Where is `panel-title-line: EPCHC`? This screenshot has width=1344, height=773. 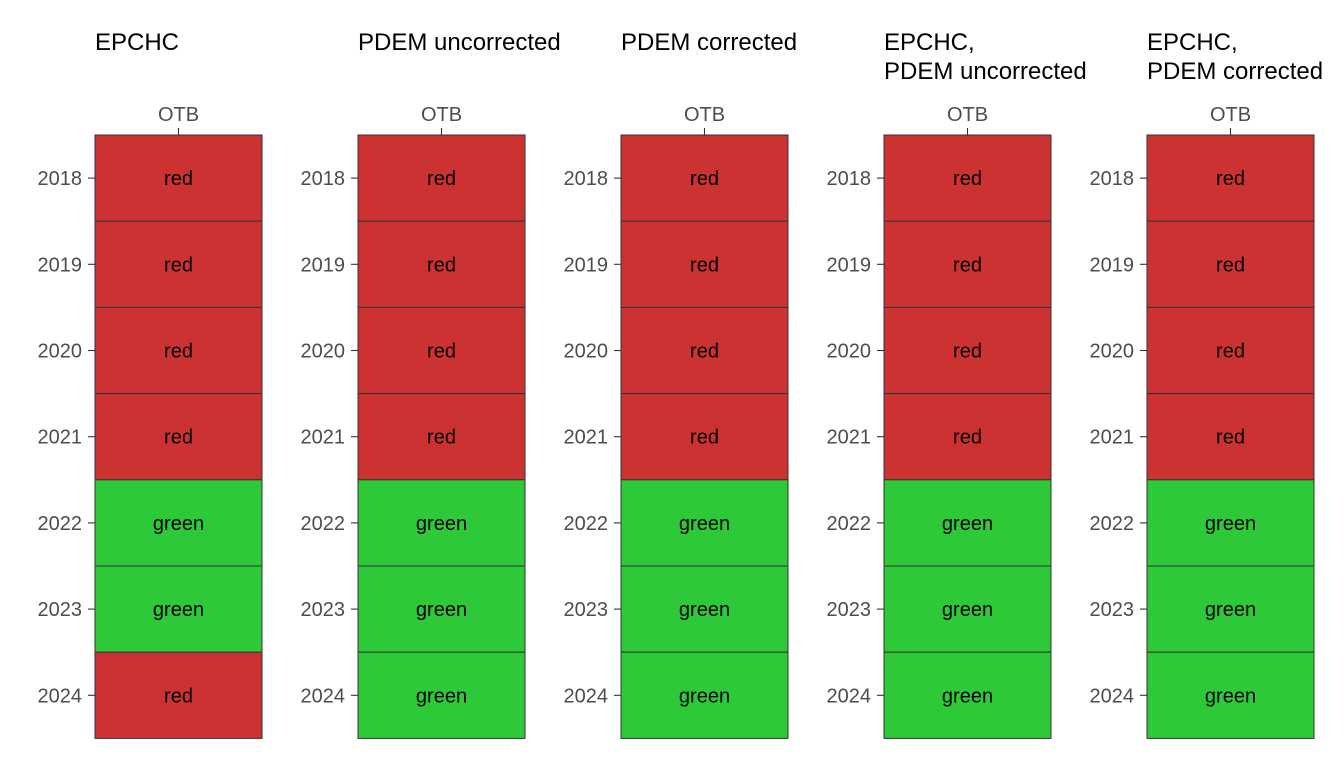 panel-title-line: EPCHC is located at coordinates (137, 42).